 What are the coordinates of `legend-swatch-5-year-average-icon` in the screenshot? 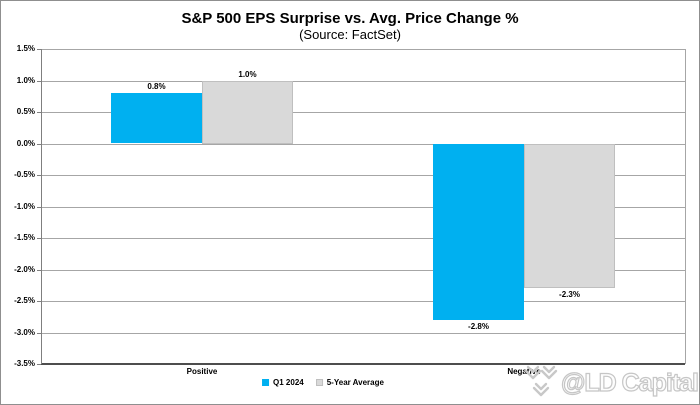 It's located at (319, 382).